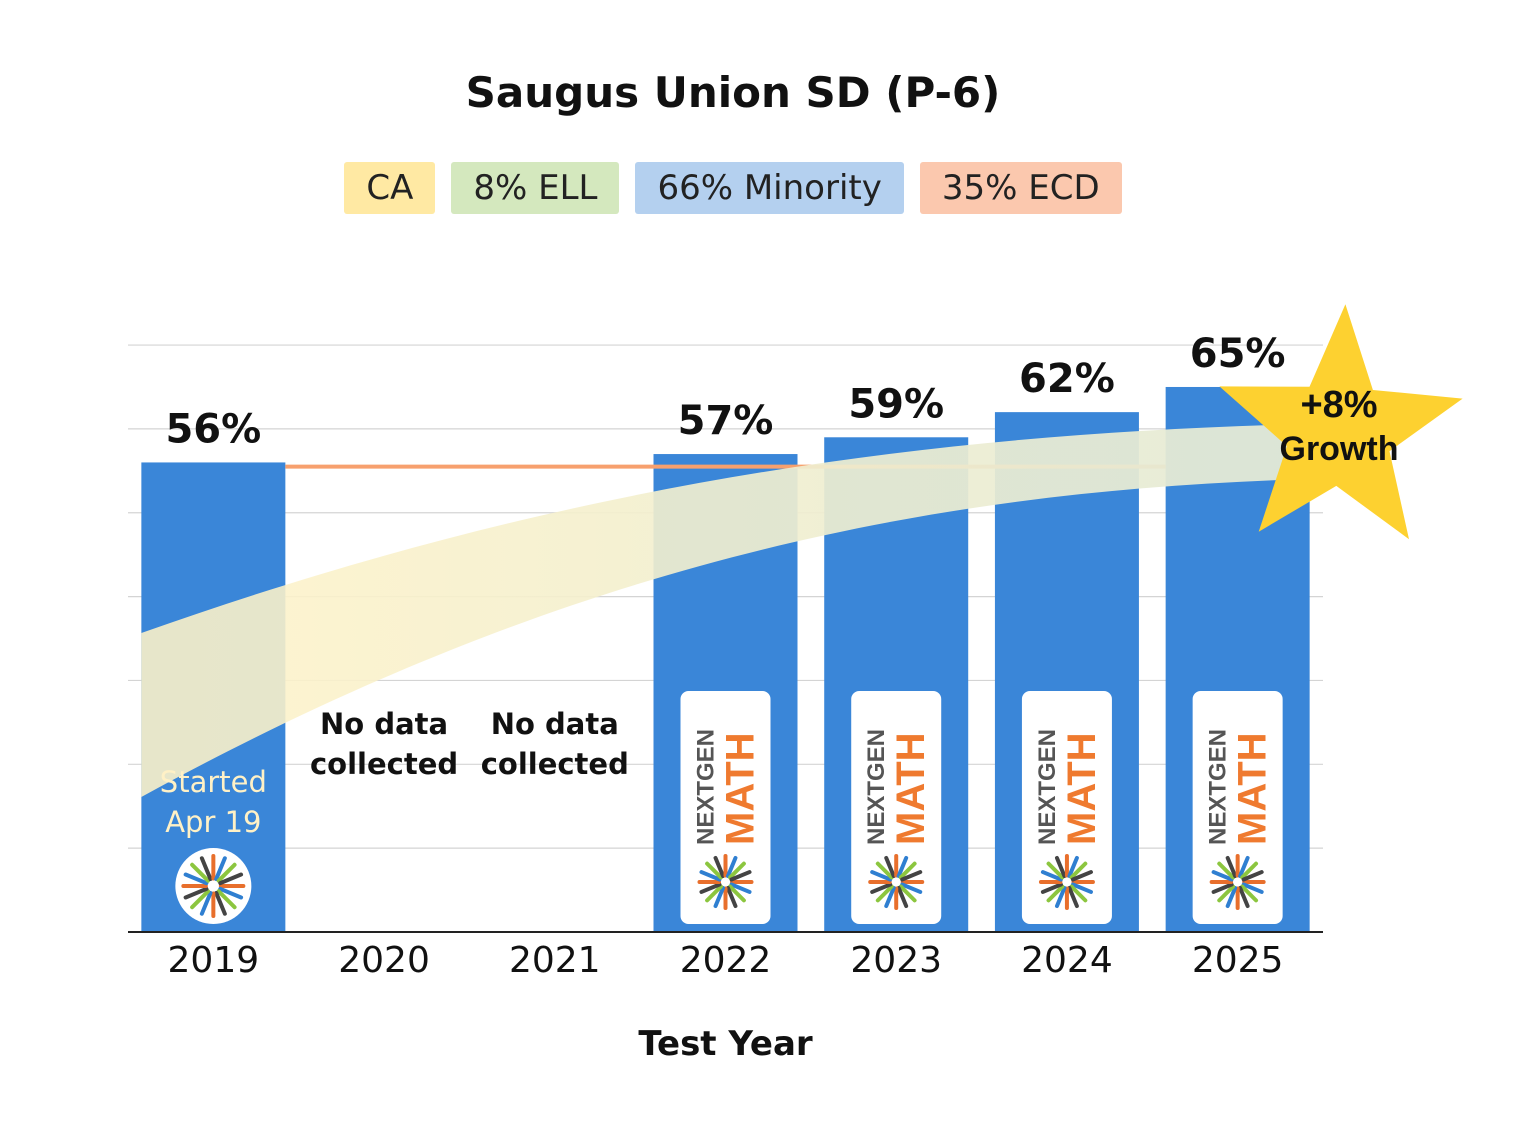 This screenshot has height=1121, width=1536. What do you see at coordinates (1238, 354) in the screenshot?
I see `value-label: 65%` at bounding box center [1238, 354].